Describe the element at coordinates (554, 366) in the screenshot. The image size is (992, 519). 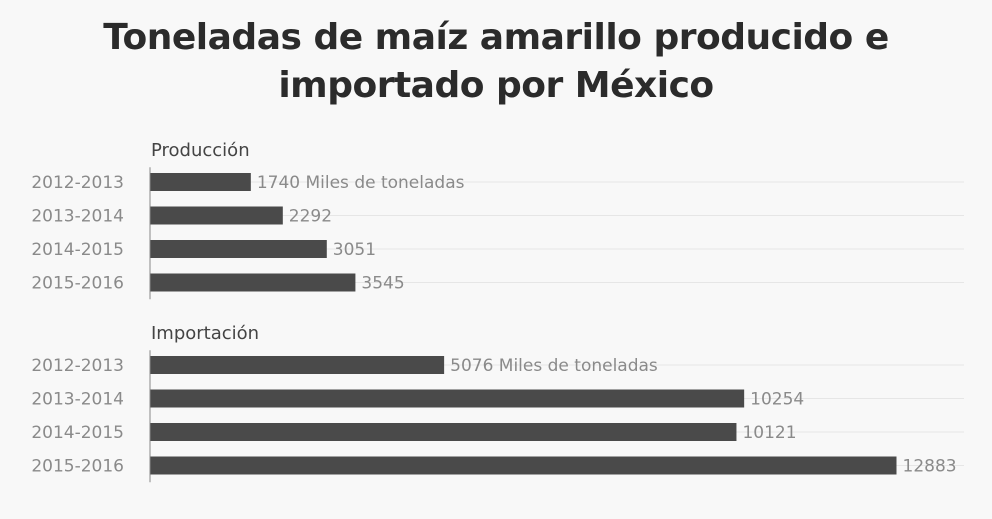
I see `value-label: 5076 Miles de toneladas` at that location.